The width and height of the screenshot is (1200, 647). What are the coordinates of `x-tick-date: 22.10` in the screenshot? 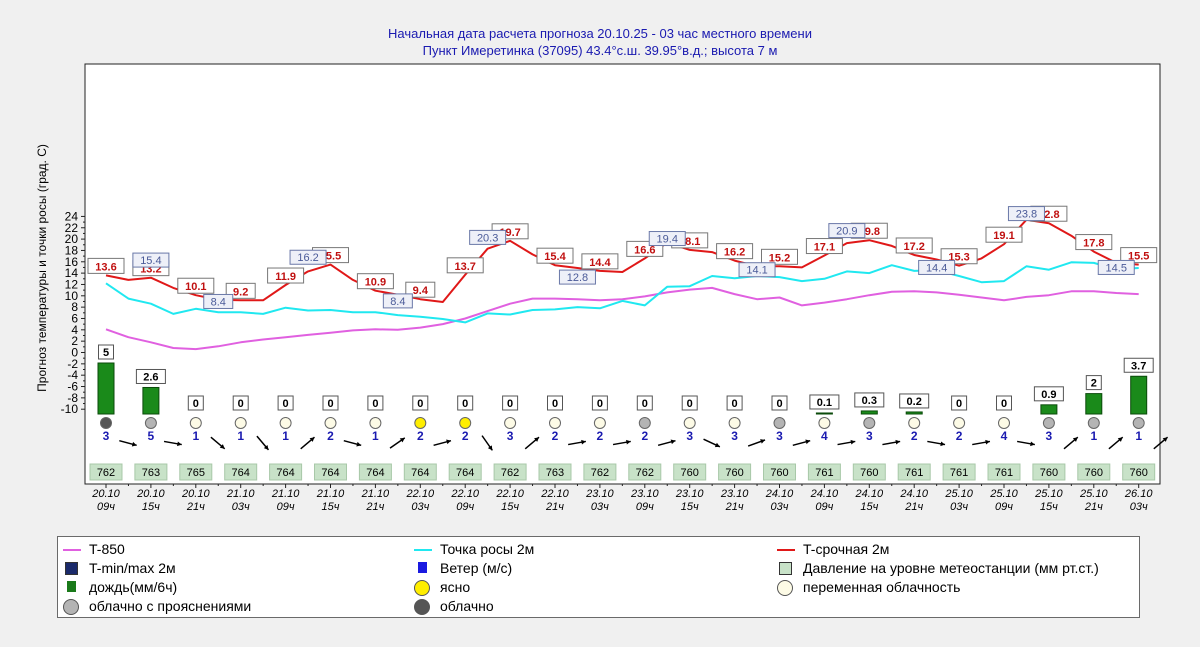 It's located at (464, 494).